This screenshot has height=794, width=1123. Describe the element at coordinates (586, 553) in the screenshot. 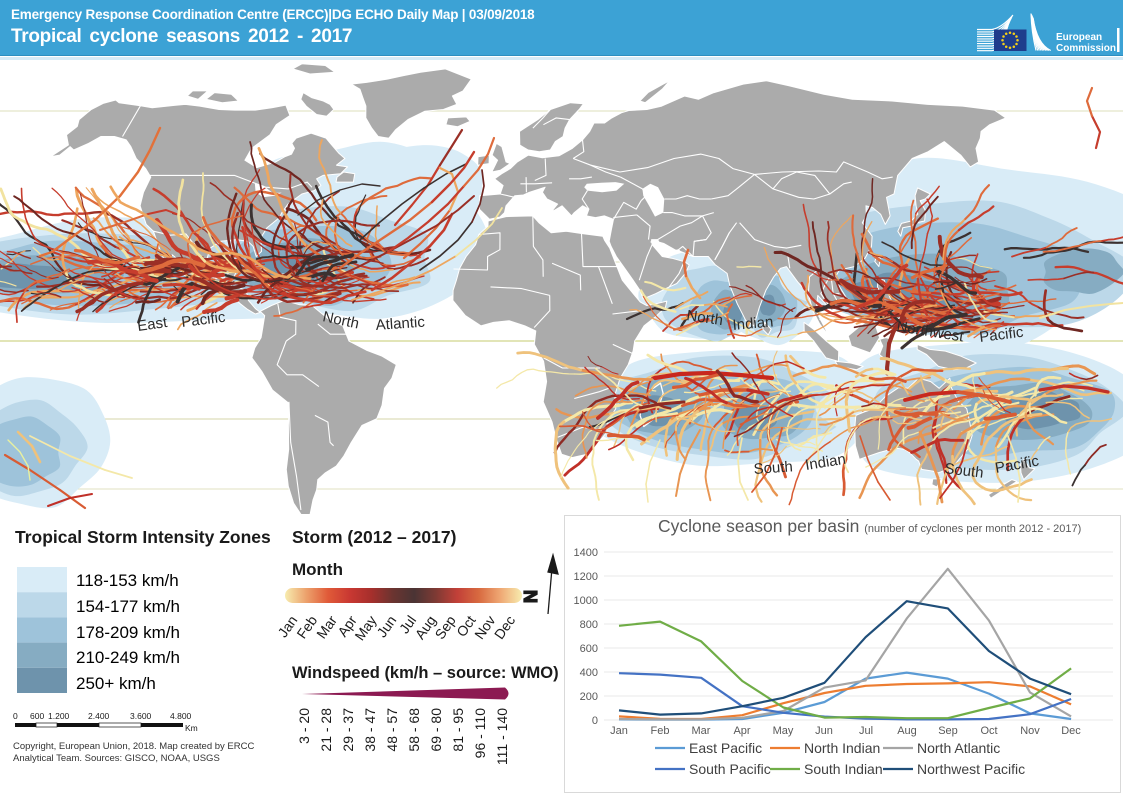

I see `svg-text: 1400` at that location.